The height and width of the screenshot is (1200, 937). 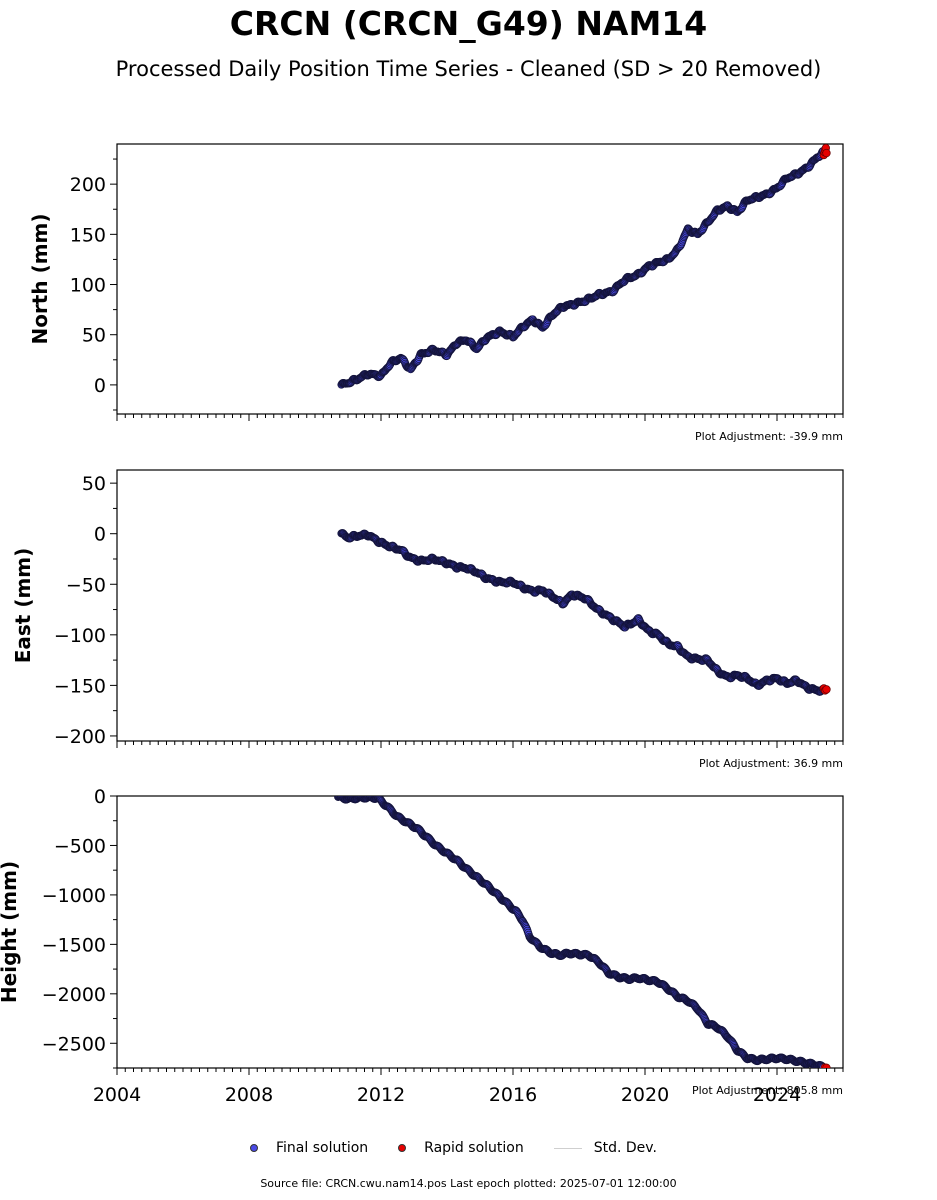 I want to click on y-tick-label: 100, so click(x=88, y=286).